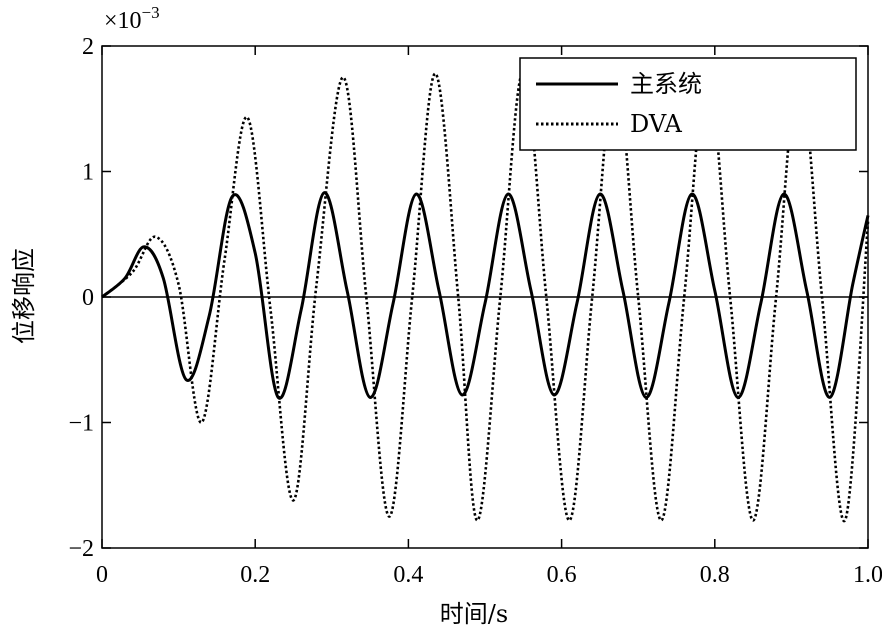 The width and height of the screenshot is (882, 632). Describe the element at coordinates (408, 575) in the screenshot. I see `x-tick-label: 0.4` at that location.